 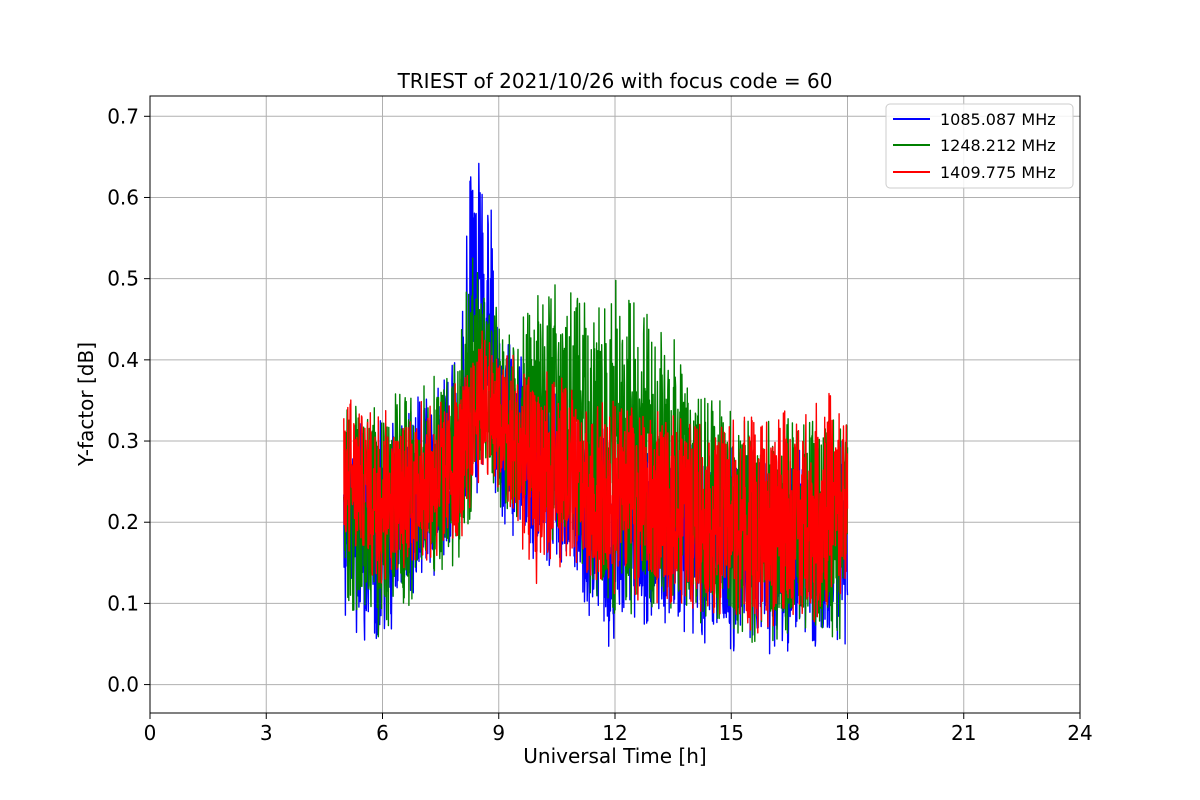 What do you see at coordinates (150, 733) in the screenshot?
I see `x-tick-label-0: 0` at bounding box center [150, 733].